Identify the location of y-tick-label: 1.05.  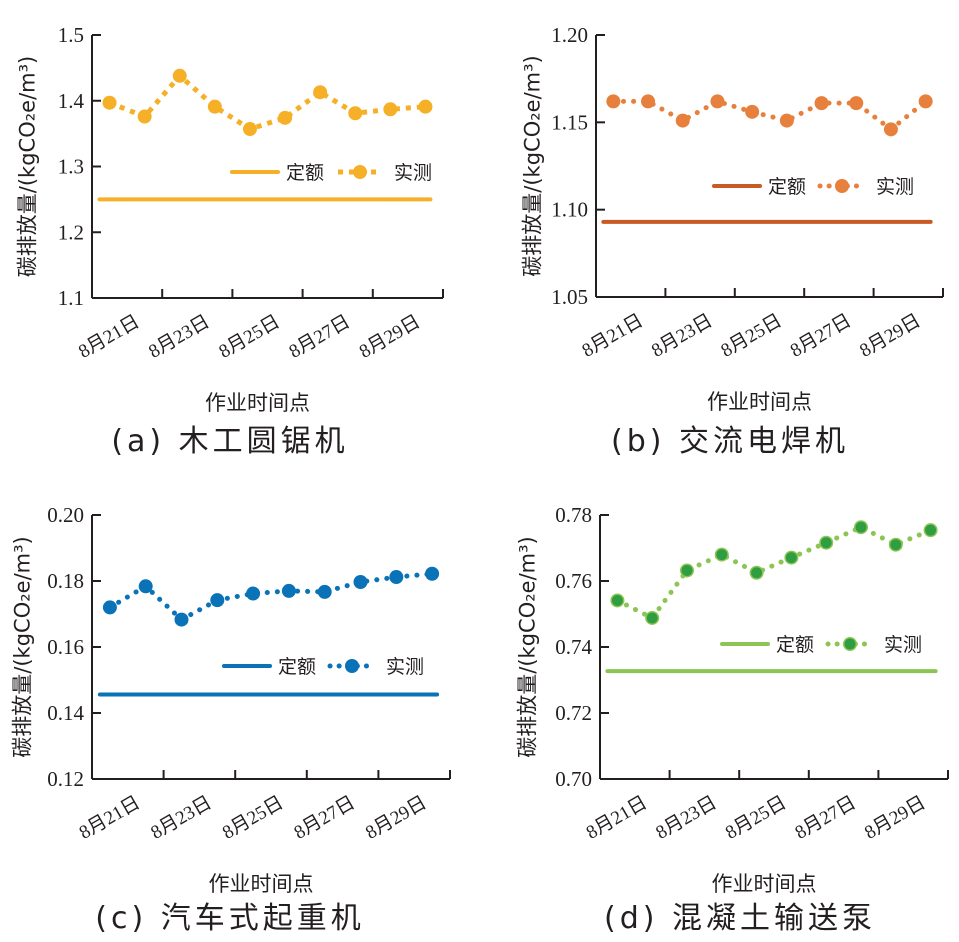
(569, 297).